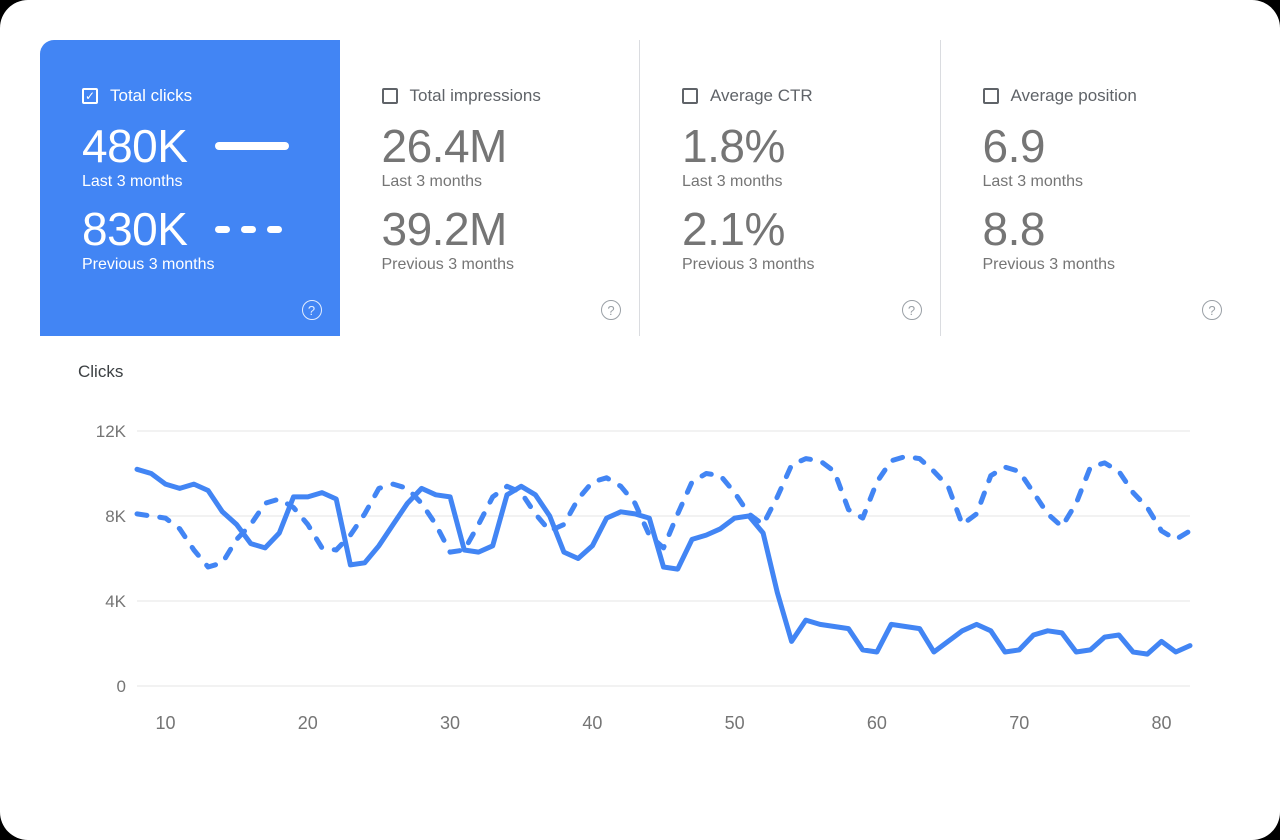 The height and width of the screenshot is (840, 1280). Describe the element at coordinates (733, 146) in the screenshot. I see `current-value: 1.8%` at that location.